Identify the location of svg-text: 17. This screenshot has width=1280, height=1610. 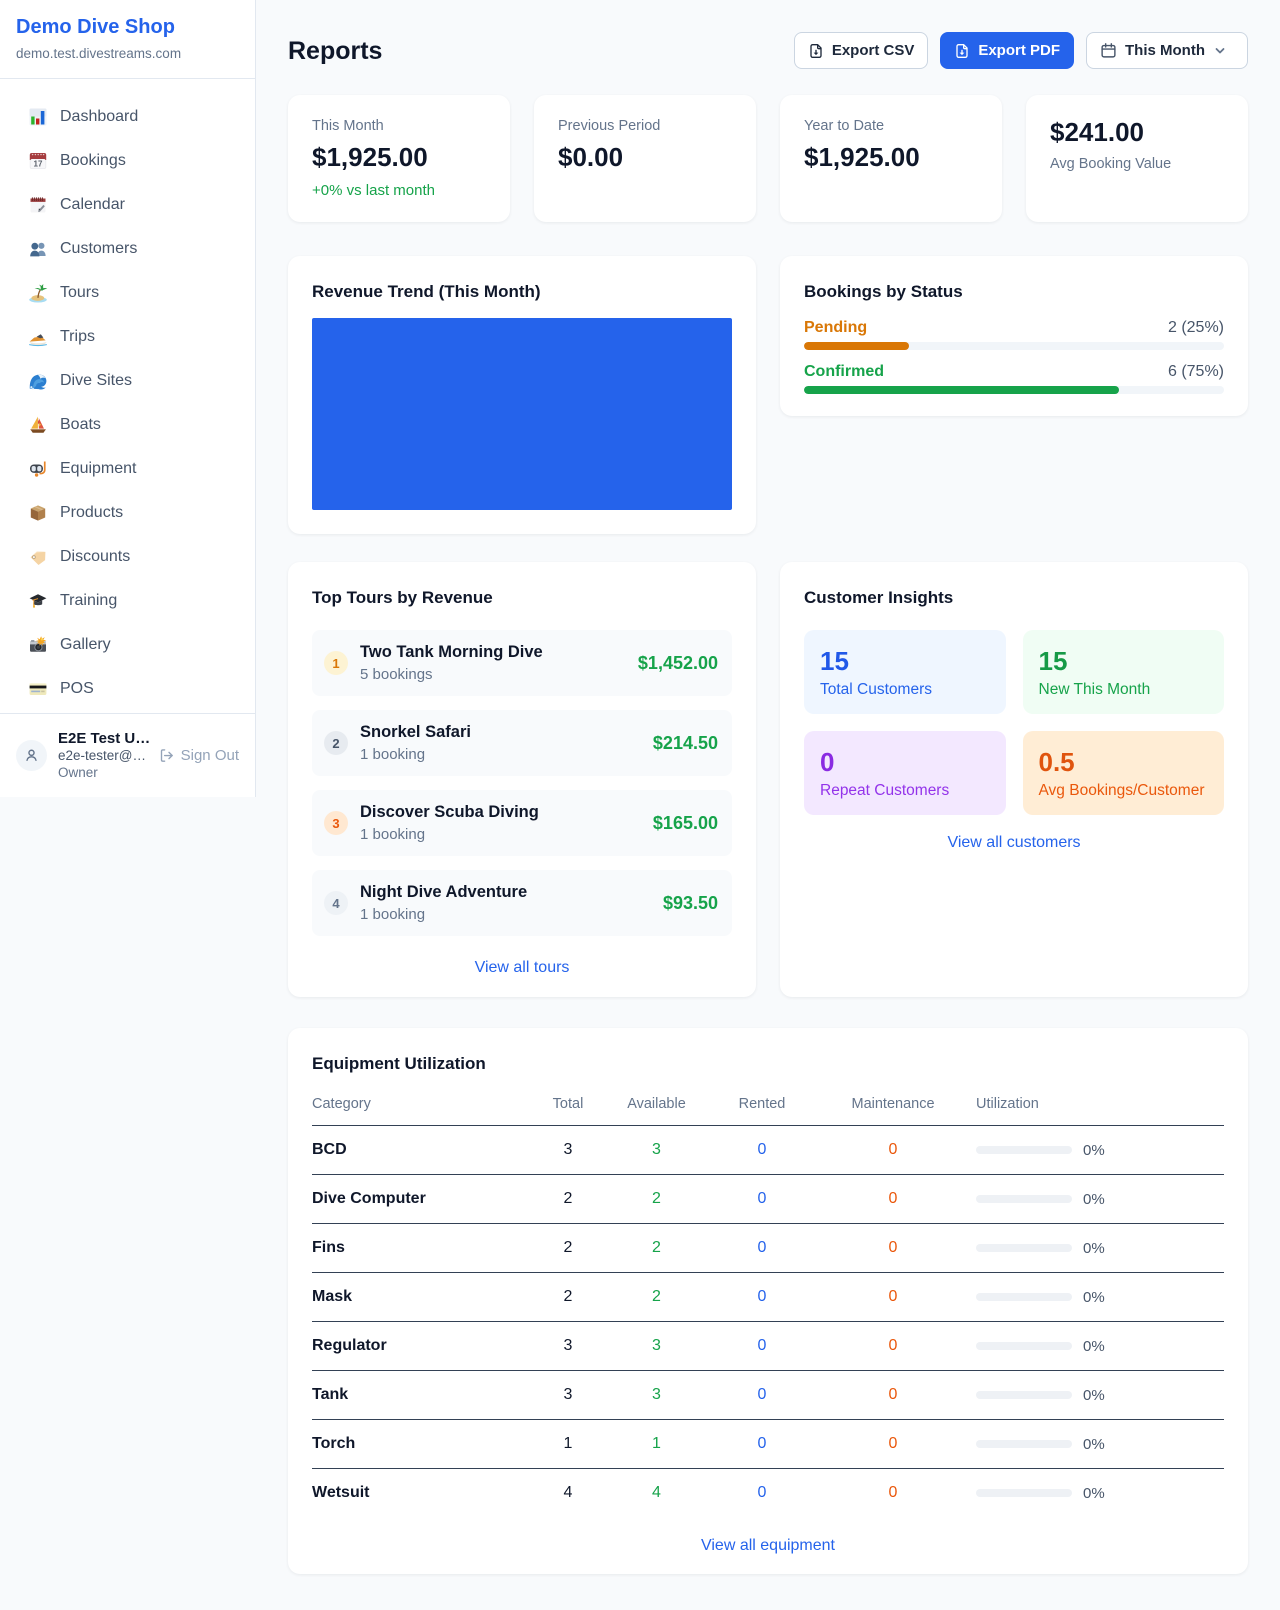
(38, 164).